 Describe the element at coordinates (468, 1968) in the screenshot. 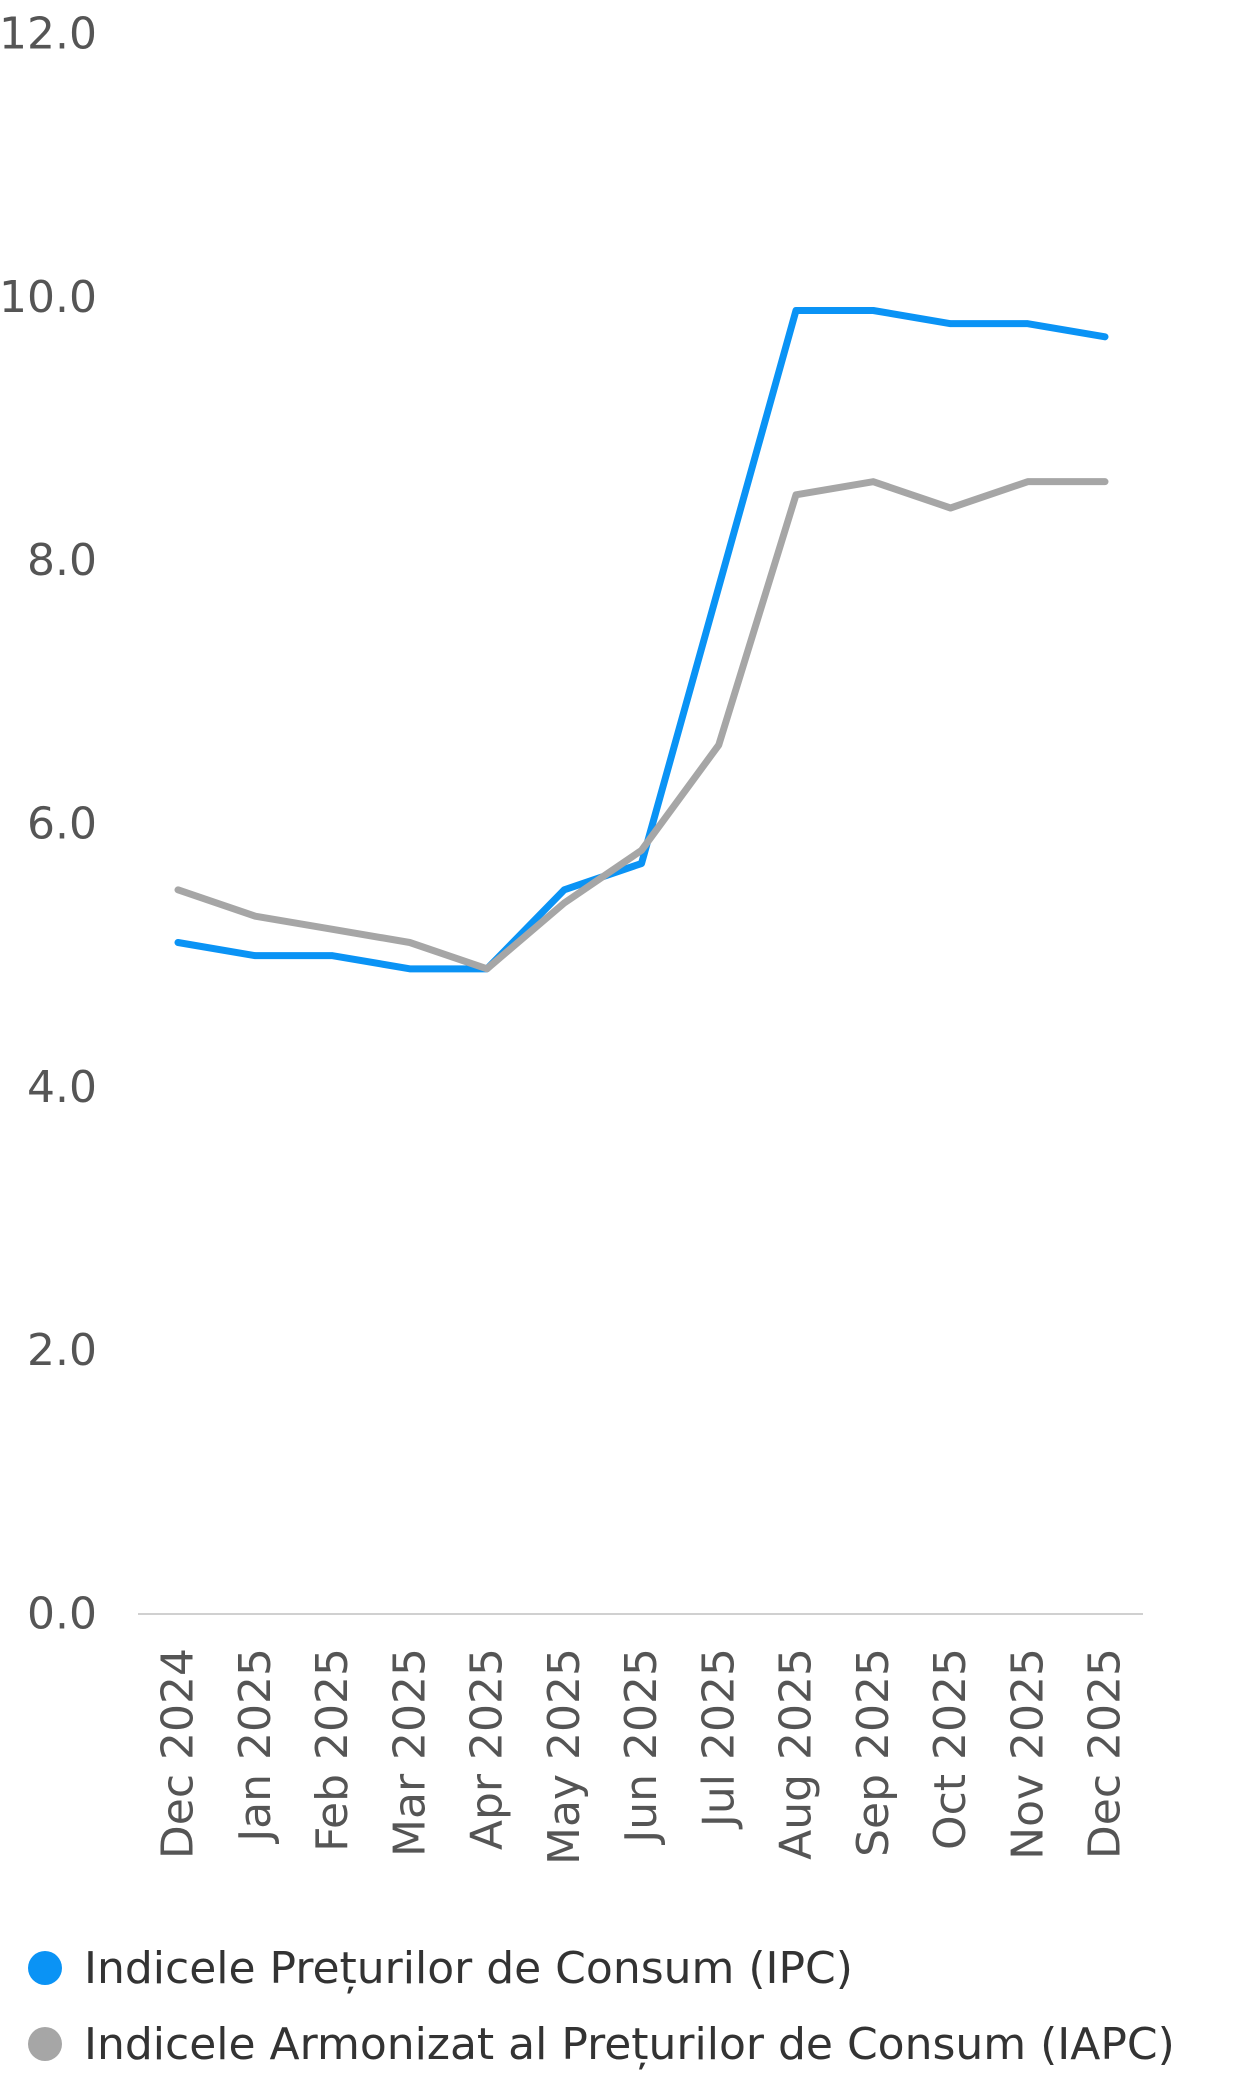

I see `legend-label: Indicele Prețurilor de Consum (IPC)` at that location.